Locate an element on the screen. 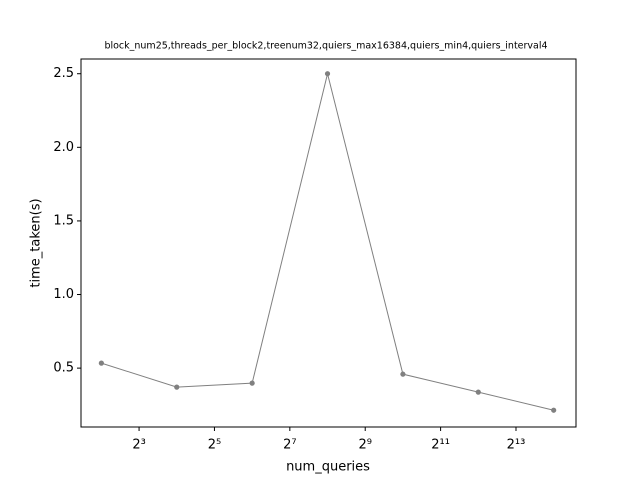 The width and height of the screenshot is (640, 480). x-axis-label: num_queries is located at coordinates (328, 467).